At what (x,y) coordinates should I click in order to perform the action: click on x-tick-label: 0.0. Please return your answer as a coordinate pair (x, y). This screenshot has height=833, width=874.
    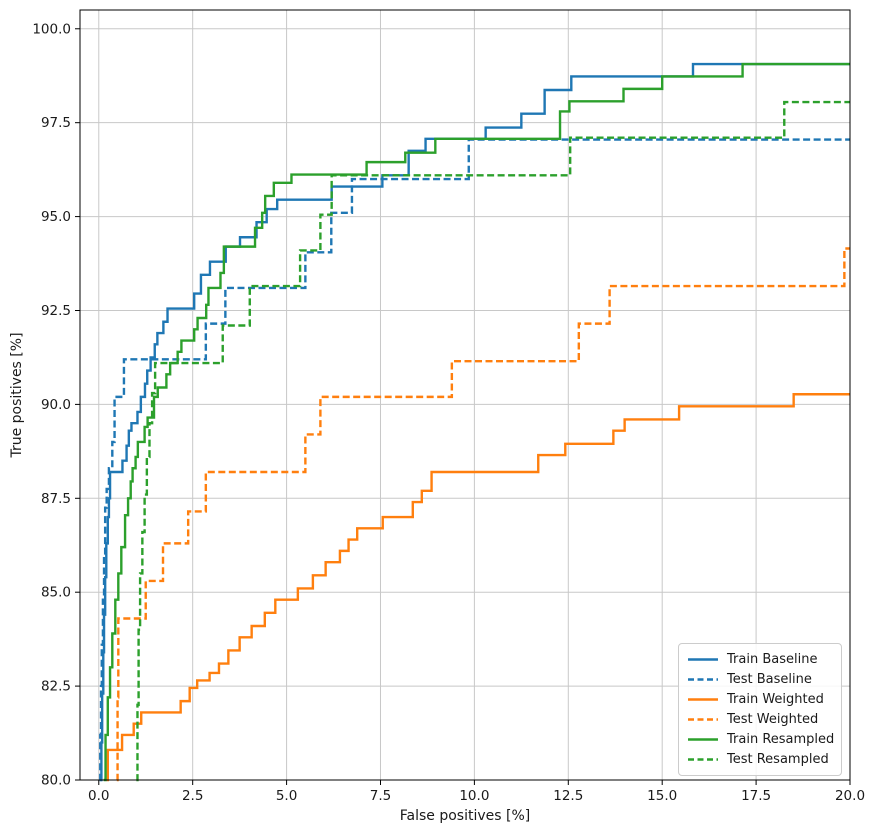
    Looking at the image, I should click on (98, 796).